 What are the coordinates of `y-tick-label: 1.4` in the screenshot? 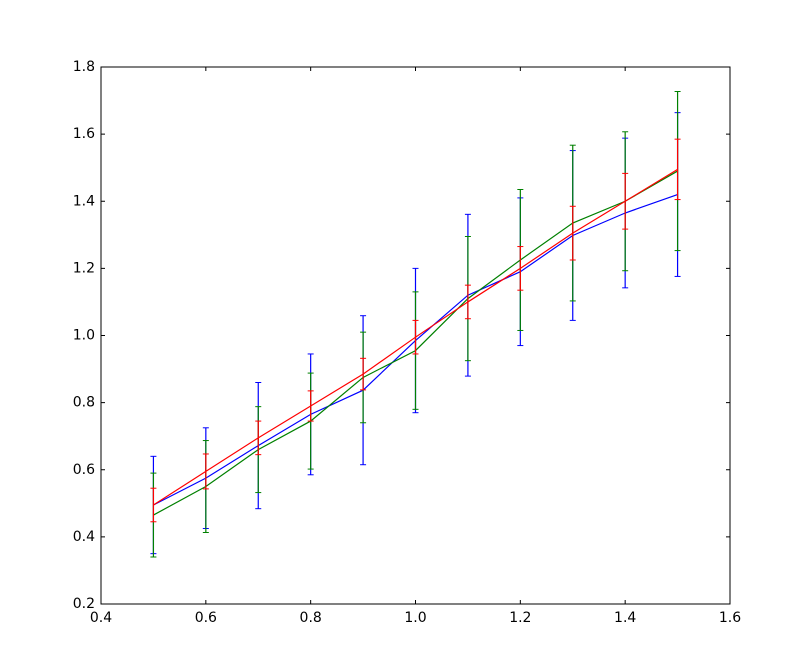 It's located at (84, 201).